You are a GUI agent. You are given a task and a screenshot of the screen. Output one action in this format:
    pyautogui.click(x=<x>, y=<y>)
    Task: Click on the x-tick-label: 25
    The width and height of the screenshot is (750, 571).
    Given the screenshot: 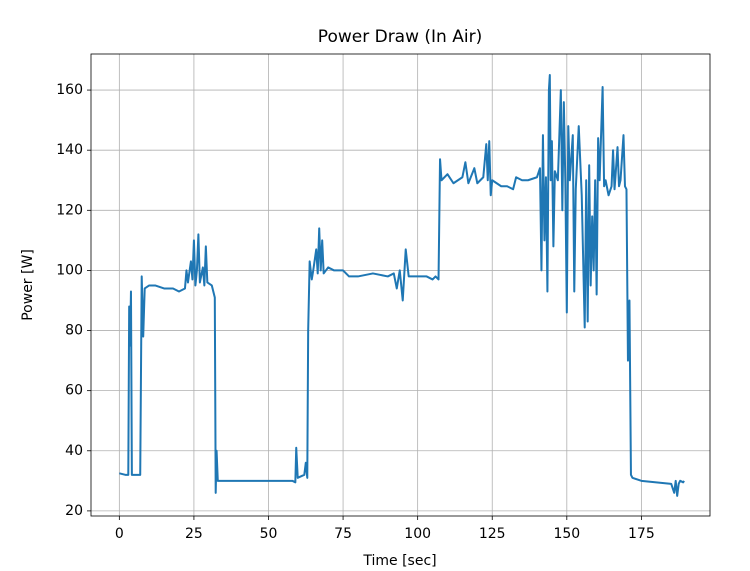 What is the action you would take?
    pyautogui.click(x=194, y=534)
    